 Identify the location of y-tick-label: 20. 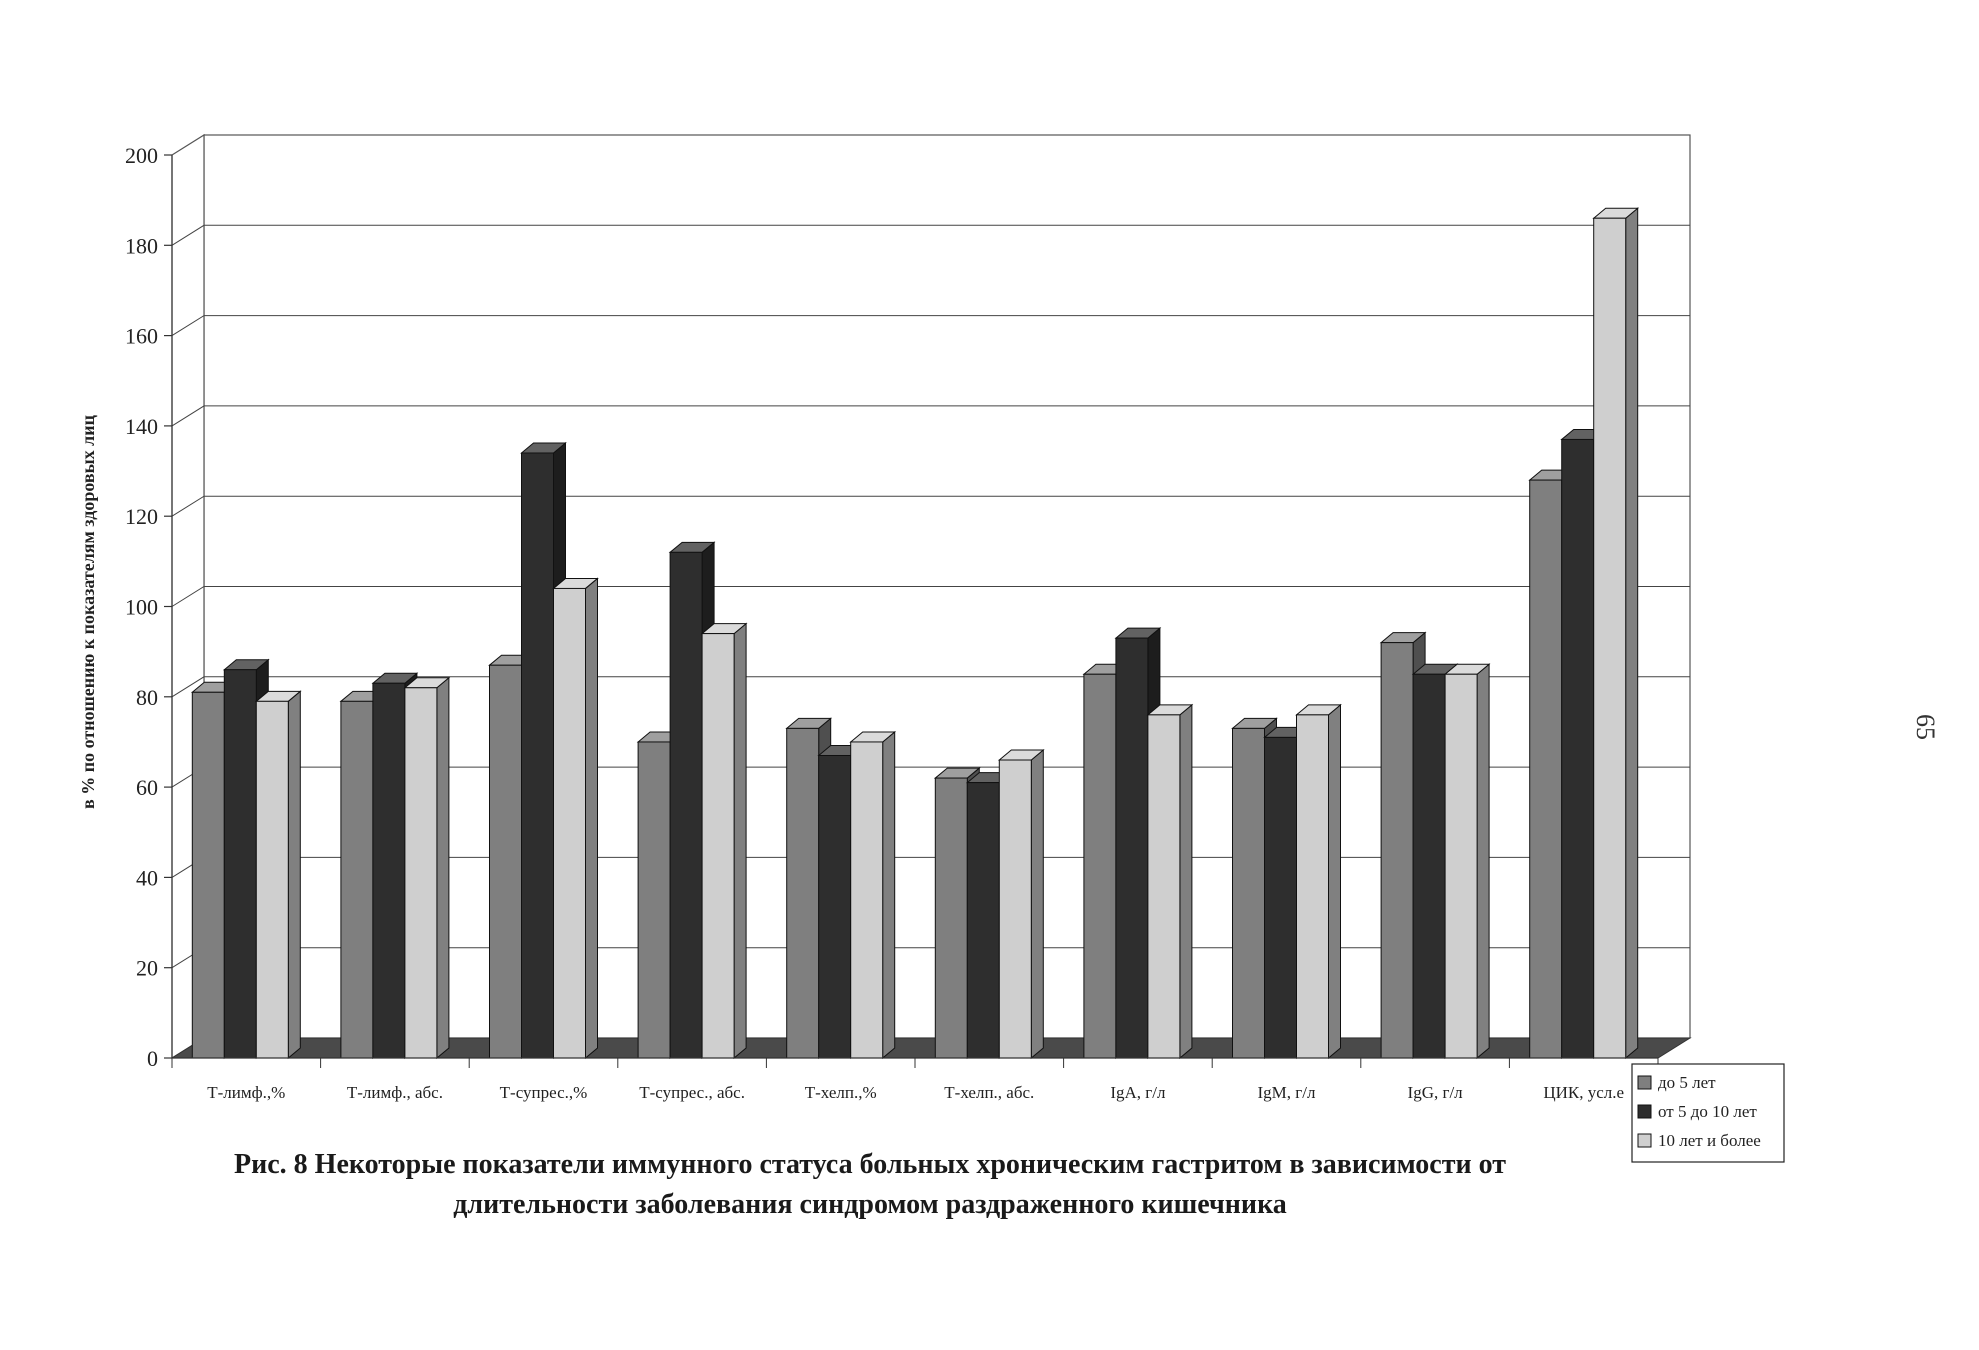
(147, 968).